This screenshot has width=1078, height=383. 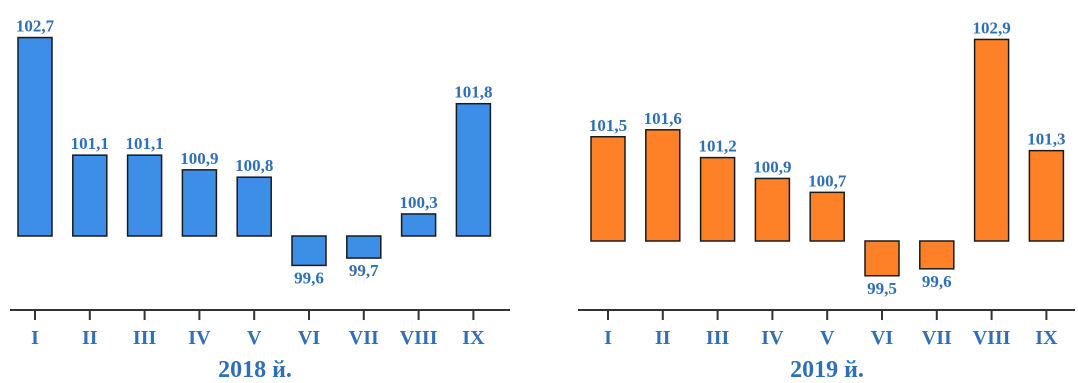 I want to click on chart-2018-value-label-VI: 99,6, so click(x=309, y=277).